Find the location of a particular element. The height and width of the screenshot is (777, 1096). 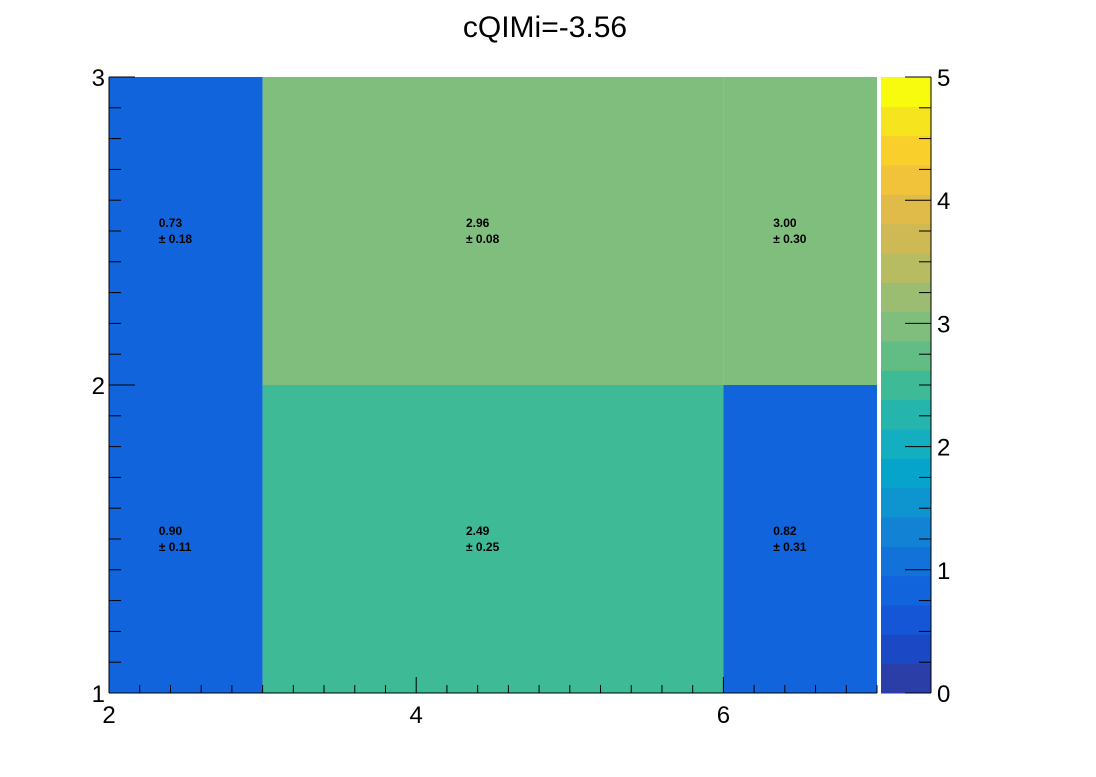

colorbar-tick-label: 3 is located at coordinates (943, 324).